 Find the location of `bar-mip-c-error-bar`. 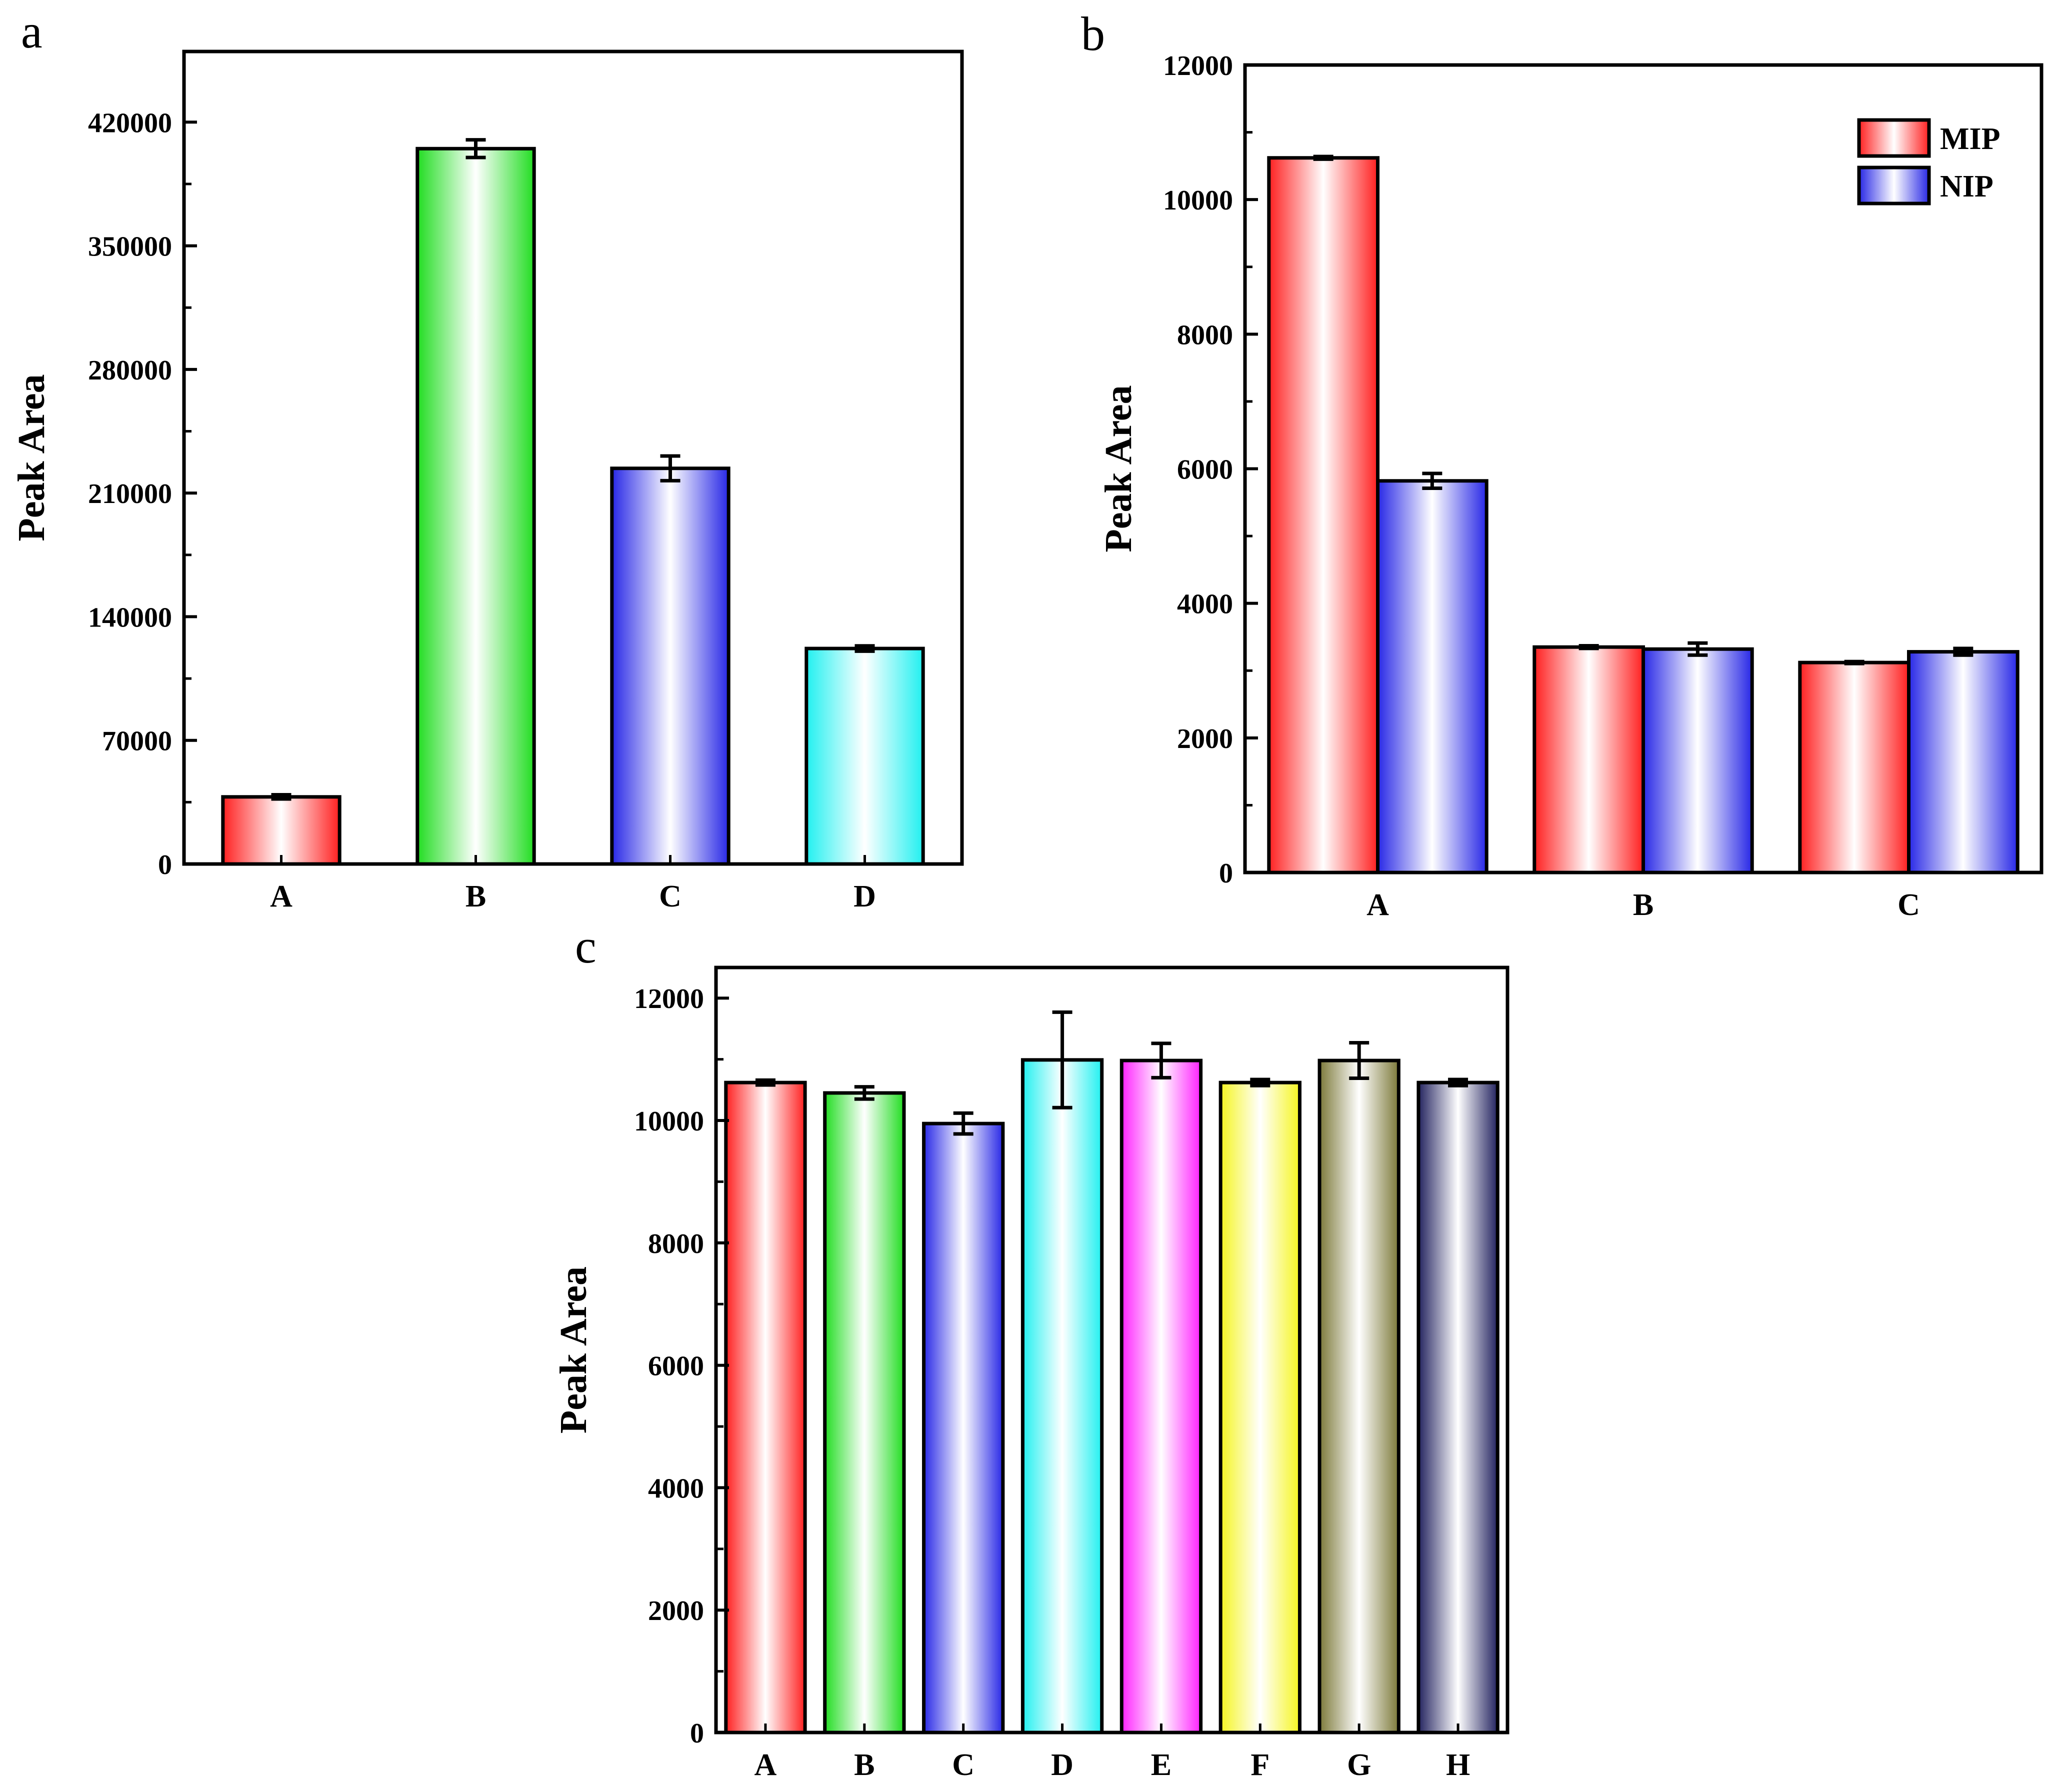

bar-mip-c-error-bar is located at coordinates (1854, 663).